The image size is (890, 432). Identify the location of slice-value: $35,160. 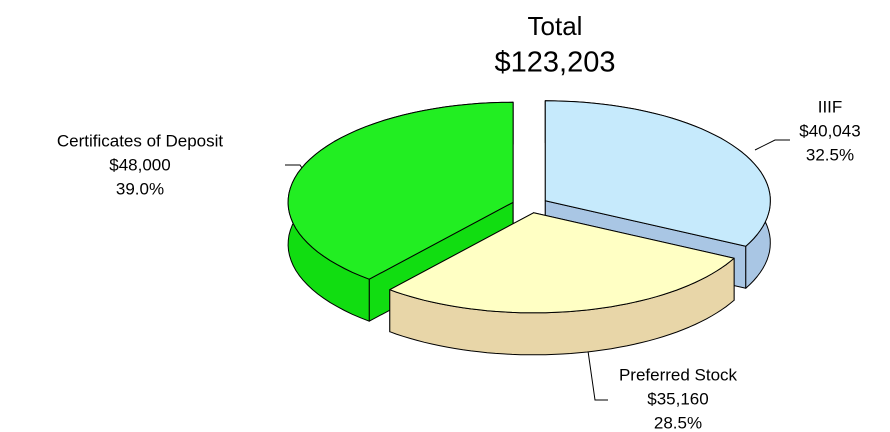
(677, 398).